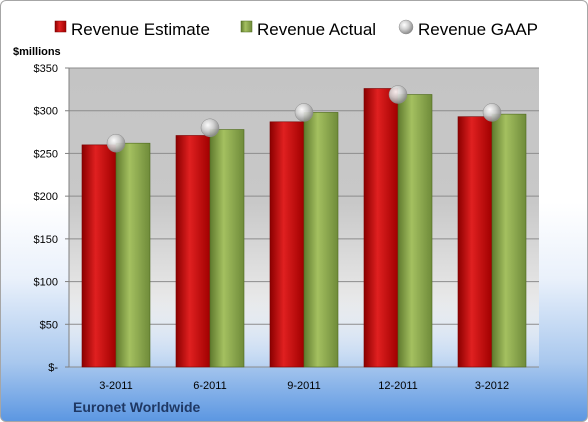  What do you see at coordinates (49, 325) in the screenshot?
I see `y-tick-label: $50` at bounding box center [49, 325].